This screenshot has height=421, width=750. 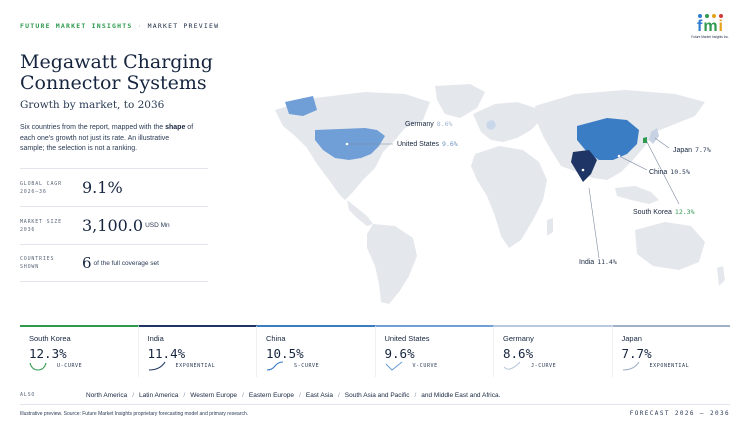 What do you see at coordinates (684, 212) in the screenshot?
I see `map-label-pct: 12.3%` at bounding box center [684, 212].